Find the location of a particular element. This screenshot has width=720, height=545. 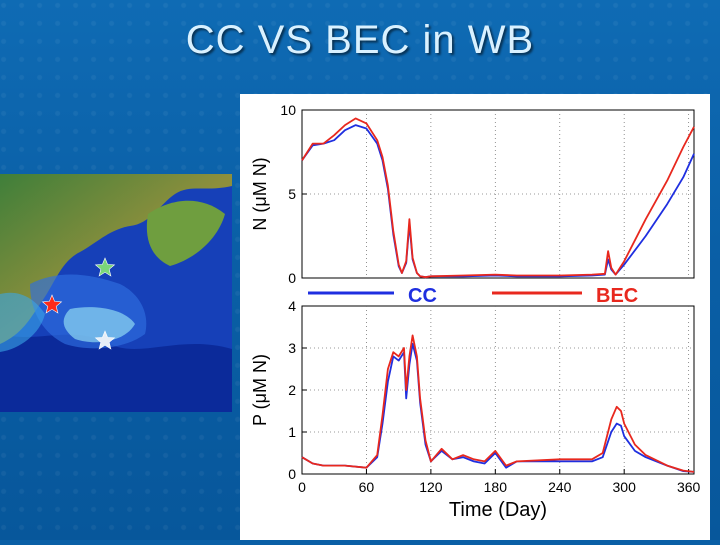

x-tick-label: 360 is located at coordinates (689, 487).